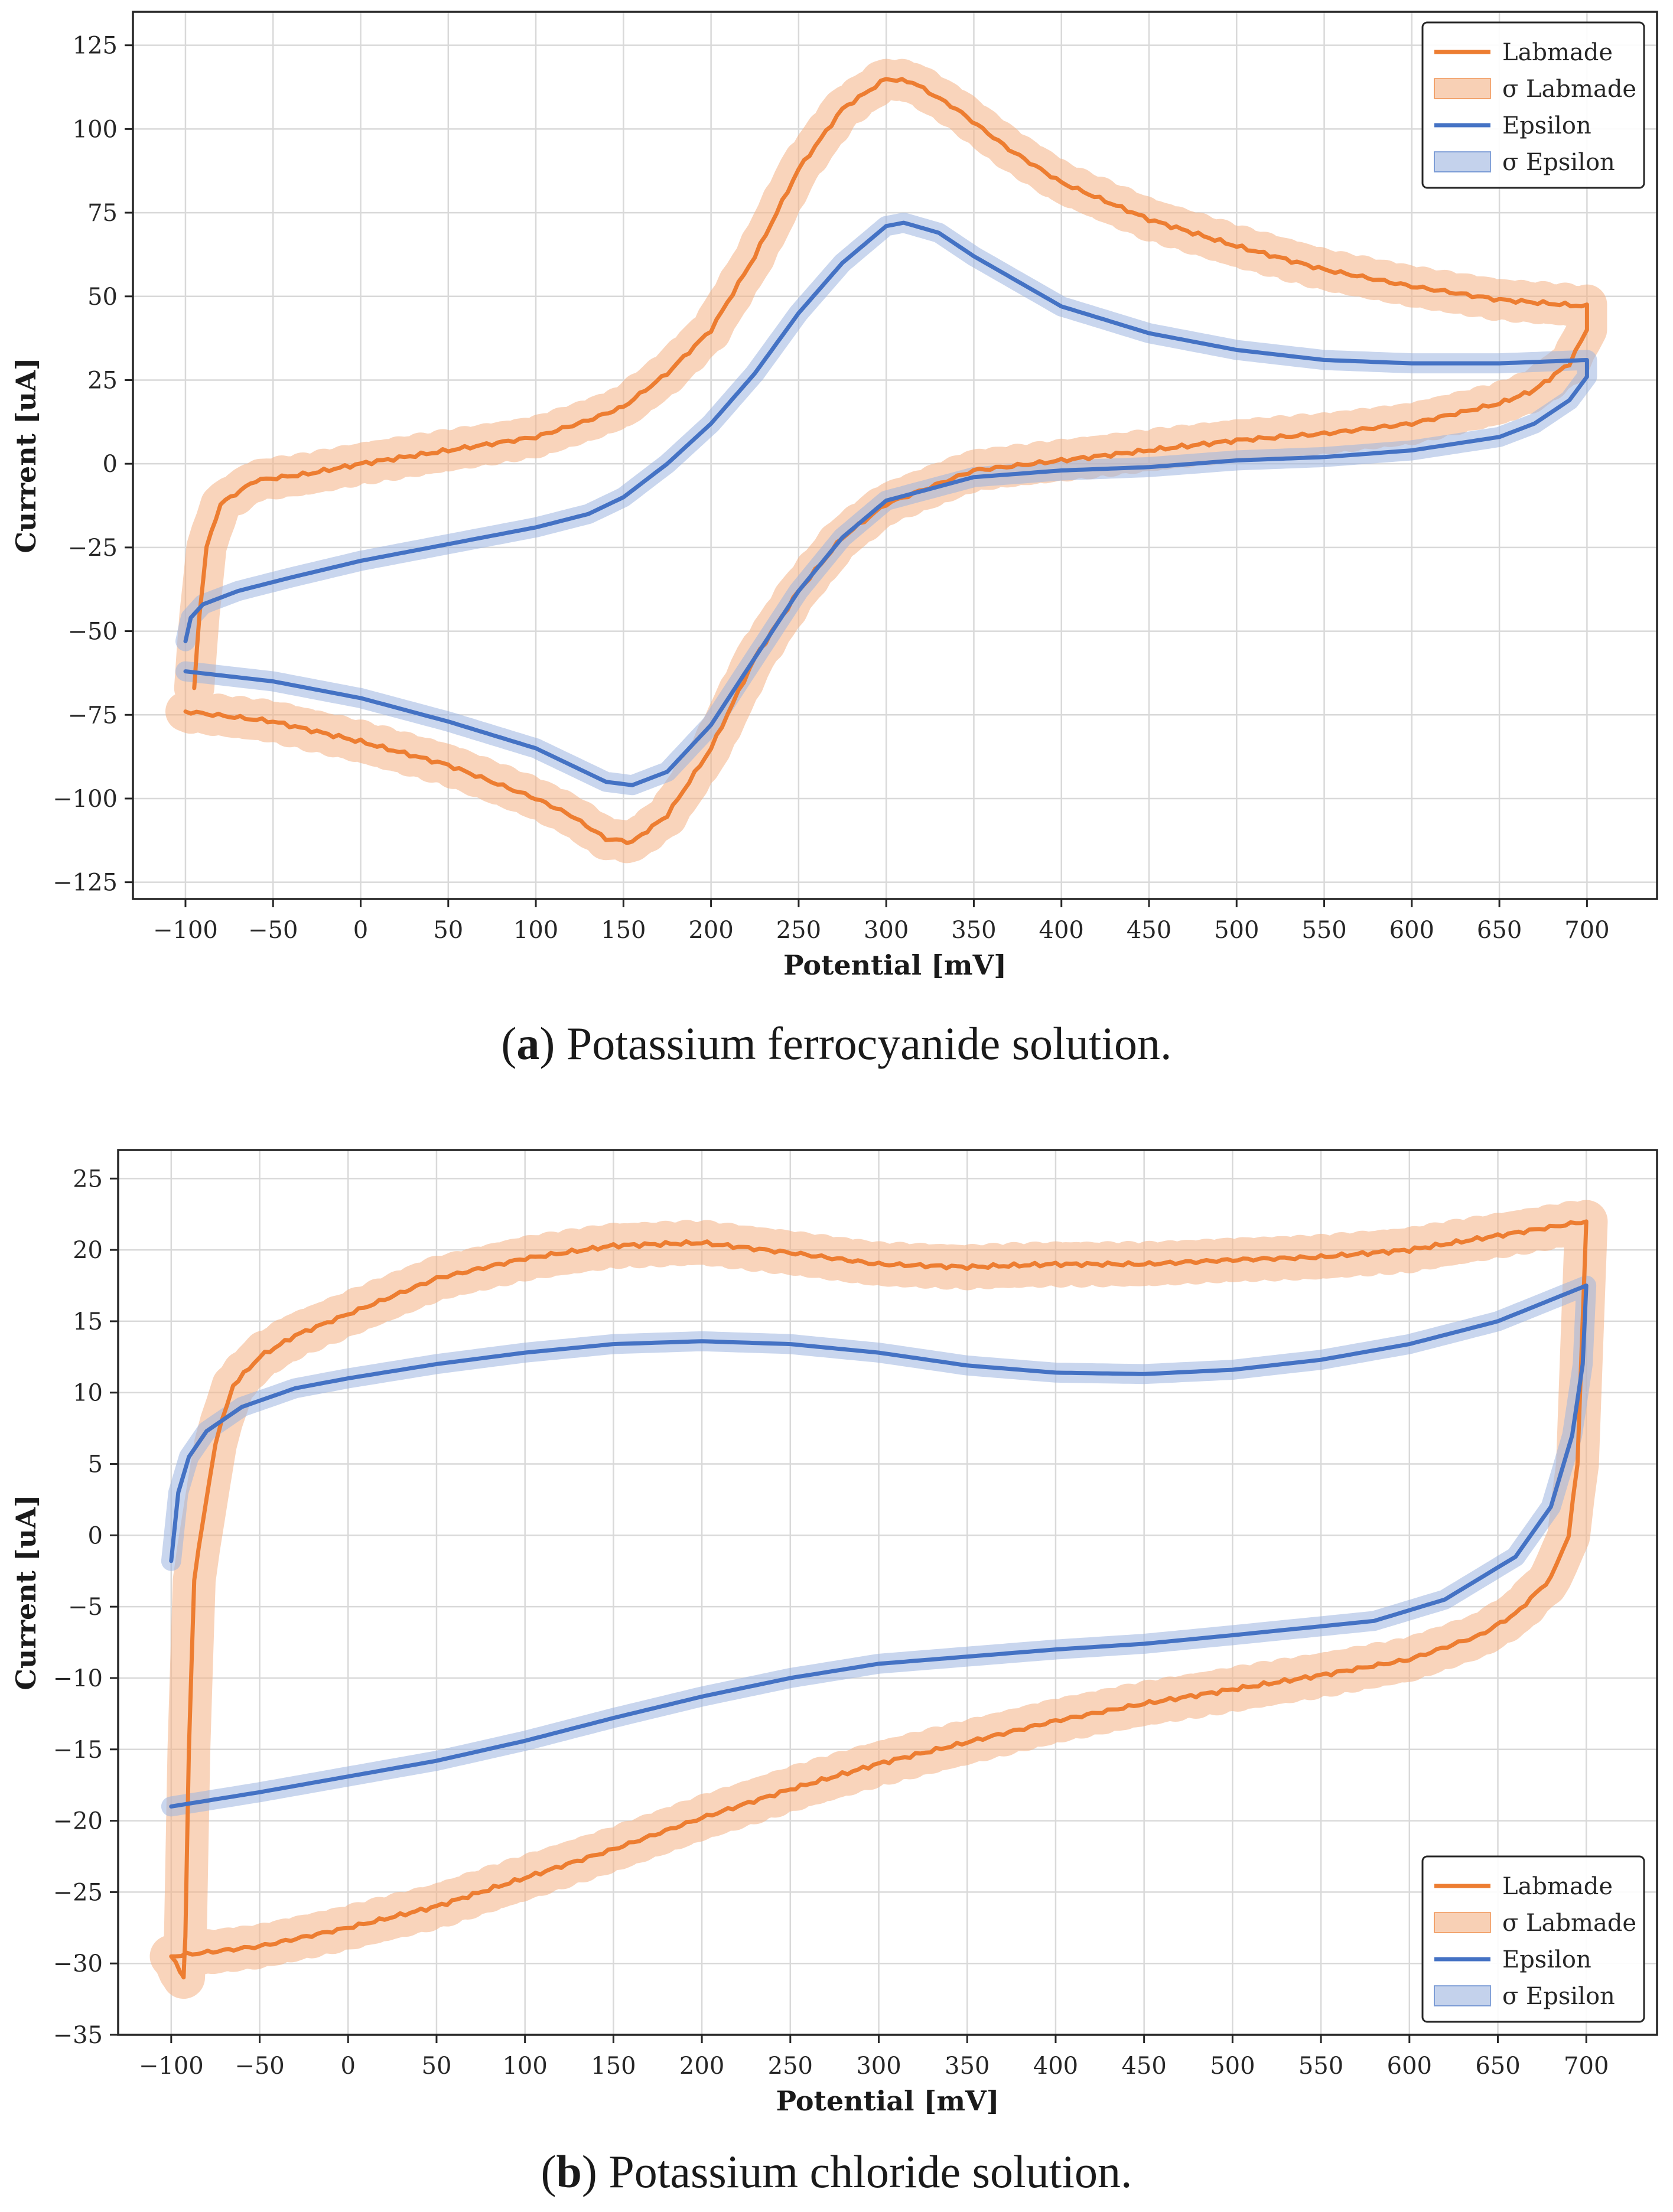 This screenshot has width=1673, height=2212. What do you see at coordinates (78, 2035) in the screenshot?
I see `y-tick-label: −35` at bounding box center [78, 2035].